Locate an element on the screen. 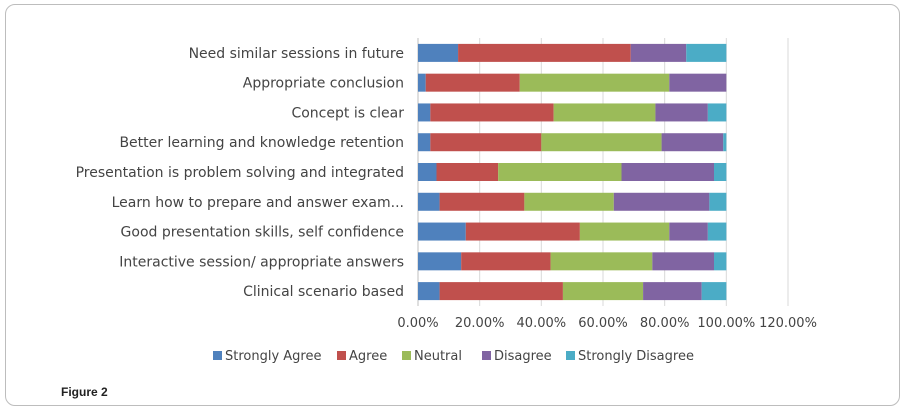 This screenshot has width=908, height=418. x-tick-label: 60.00% is located at coordinates (603, 323).